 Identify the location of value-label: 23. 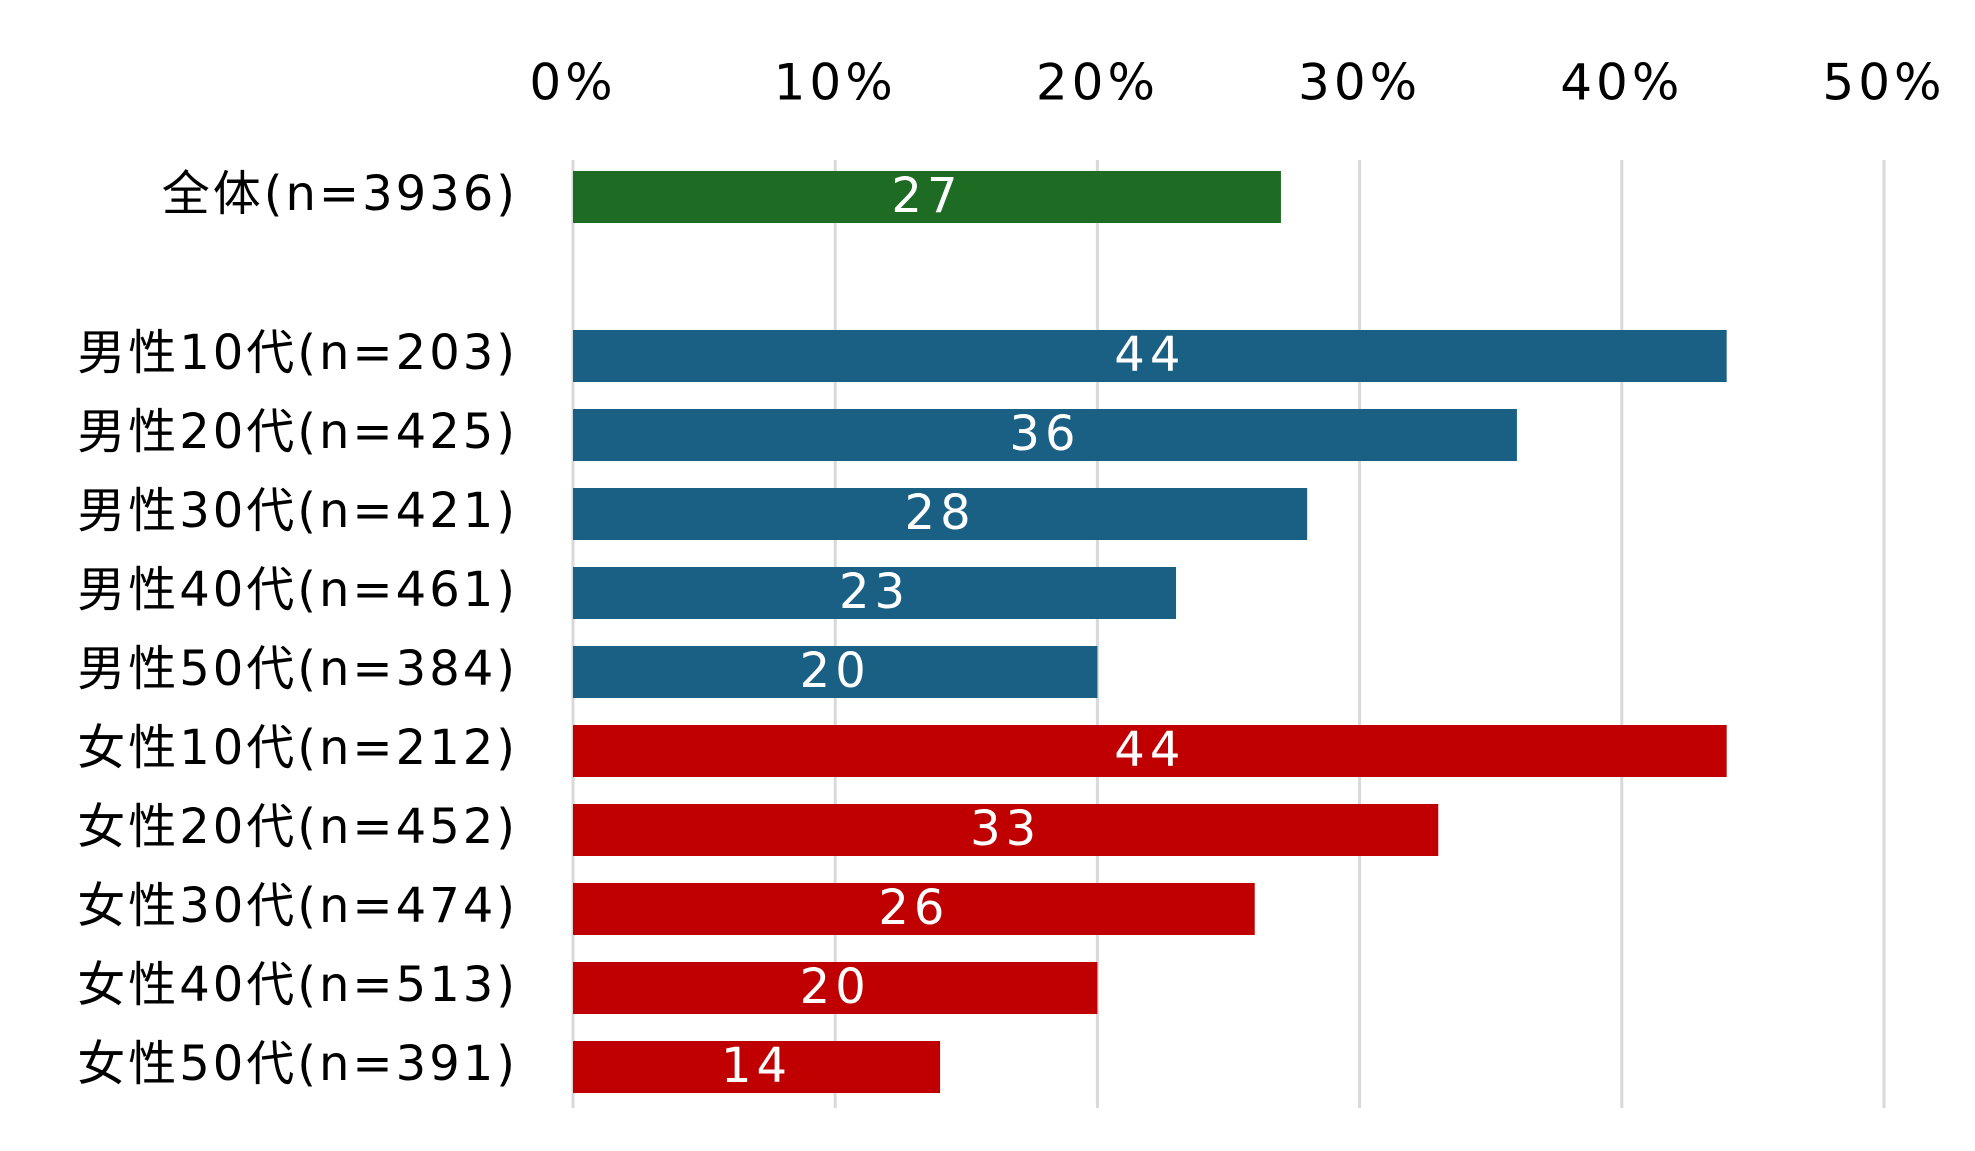
(874, 592).